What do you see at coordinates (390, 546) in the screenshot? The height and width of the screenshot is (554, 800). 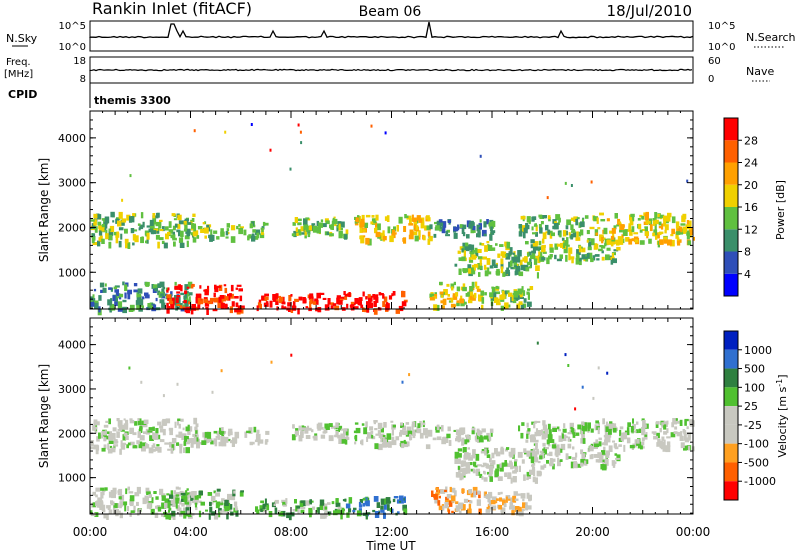 I see `time-axis-title: Time UT` at bounding box center [390, 546].